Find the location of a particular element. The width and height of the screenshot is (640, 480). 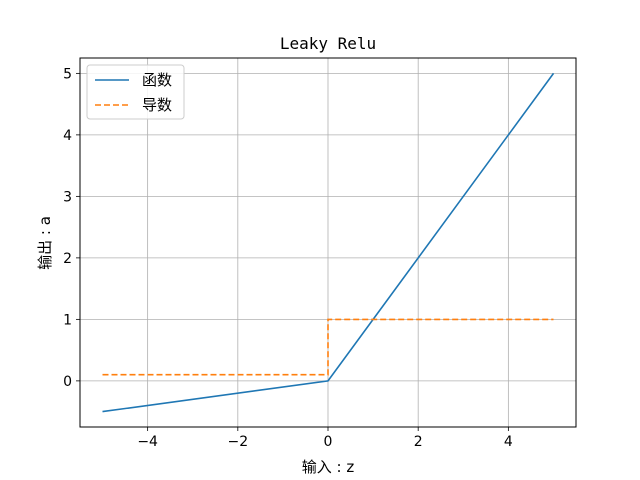

x-tick-label: −4 is located at coordinates (147, 442).